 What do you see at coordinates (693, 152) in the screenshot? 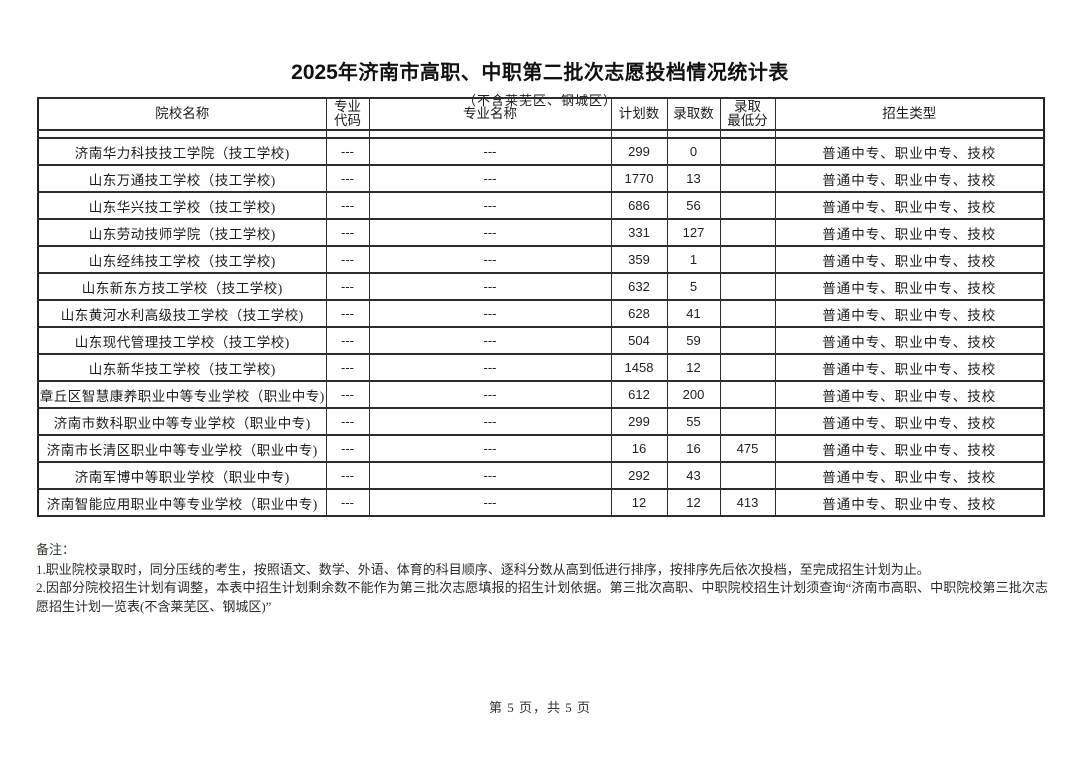
I see `admit-count-cell: 0` at bounding box center [693, 152].